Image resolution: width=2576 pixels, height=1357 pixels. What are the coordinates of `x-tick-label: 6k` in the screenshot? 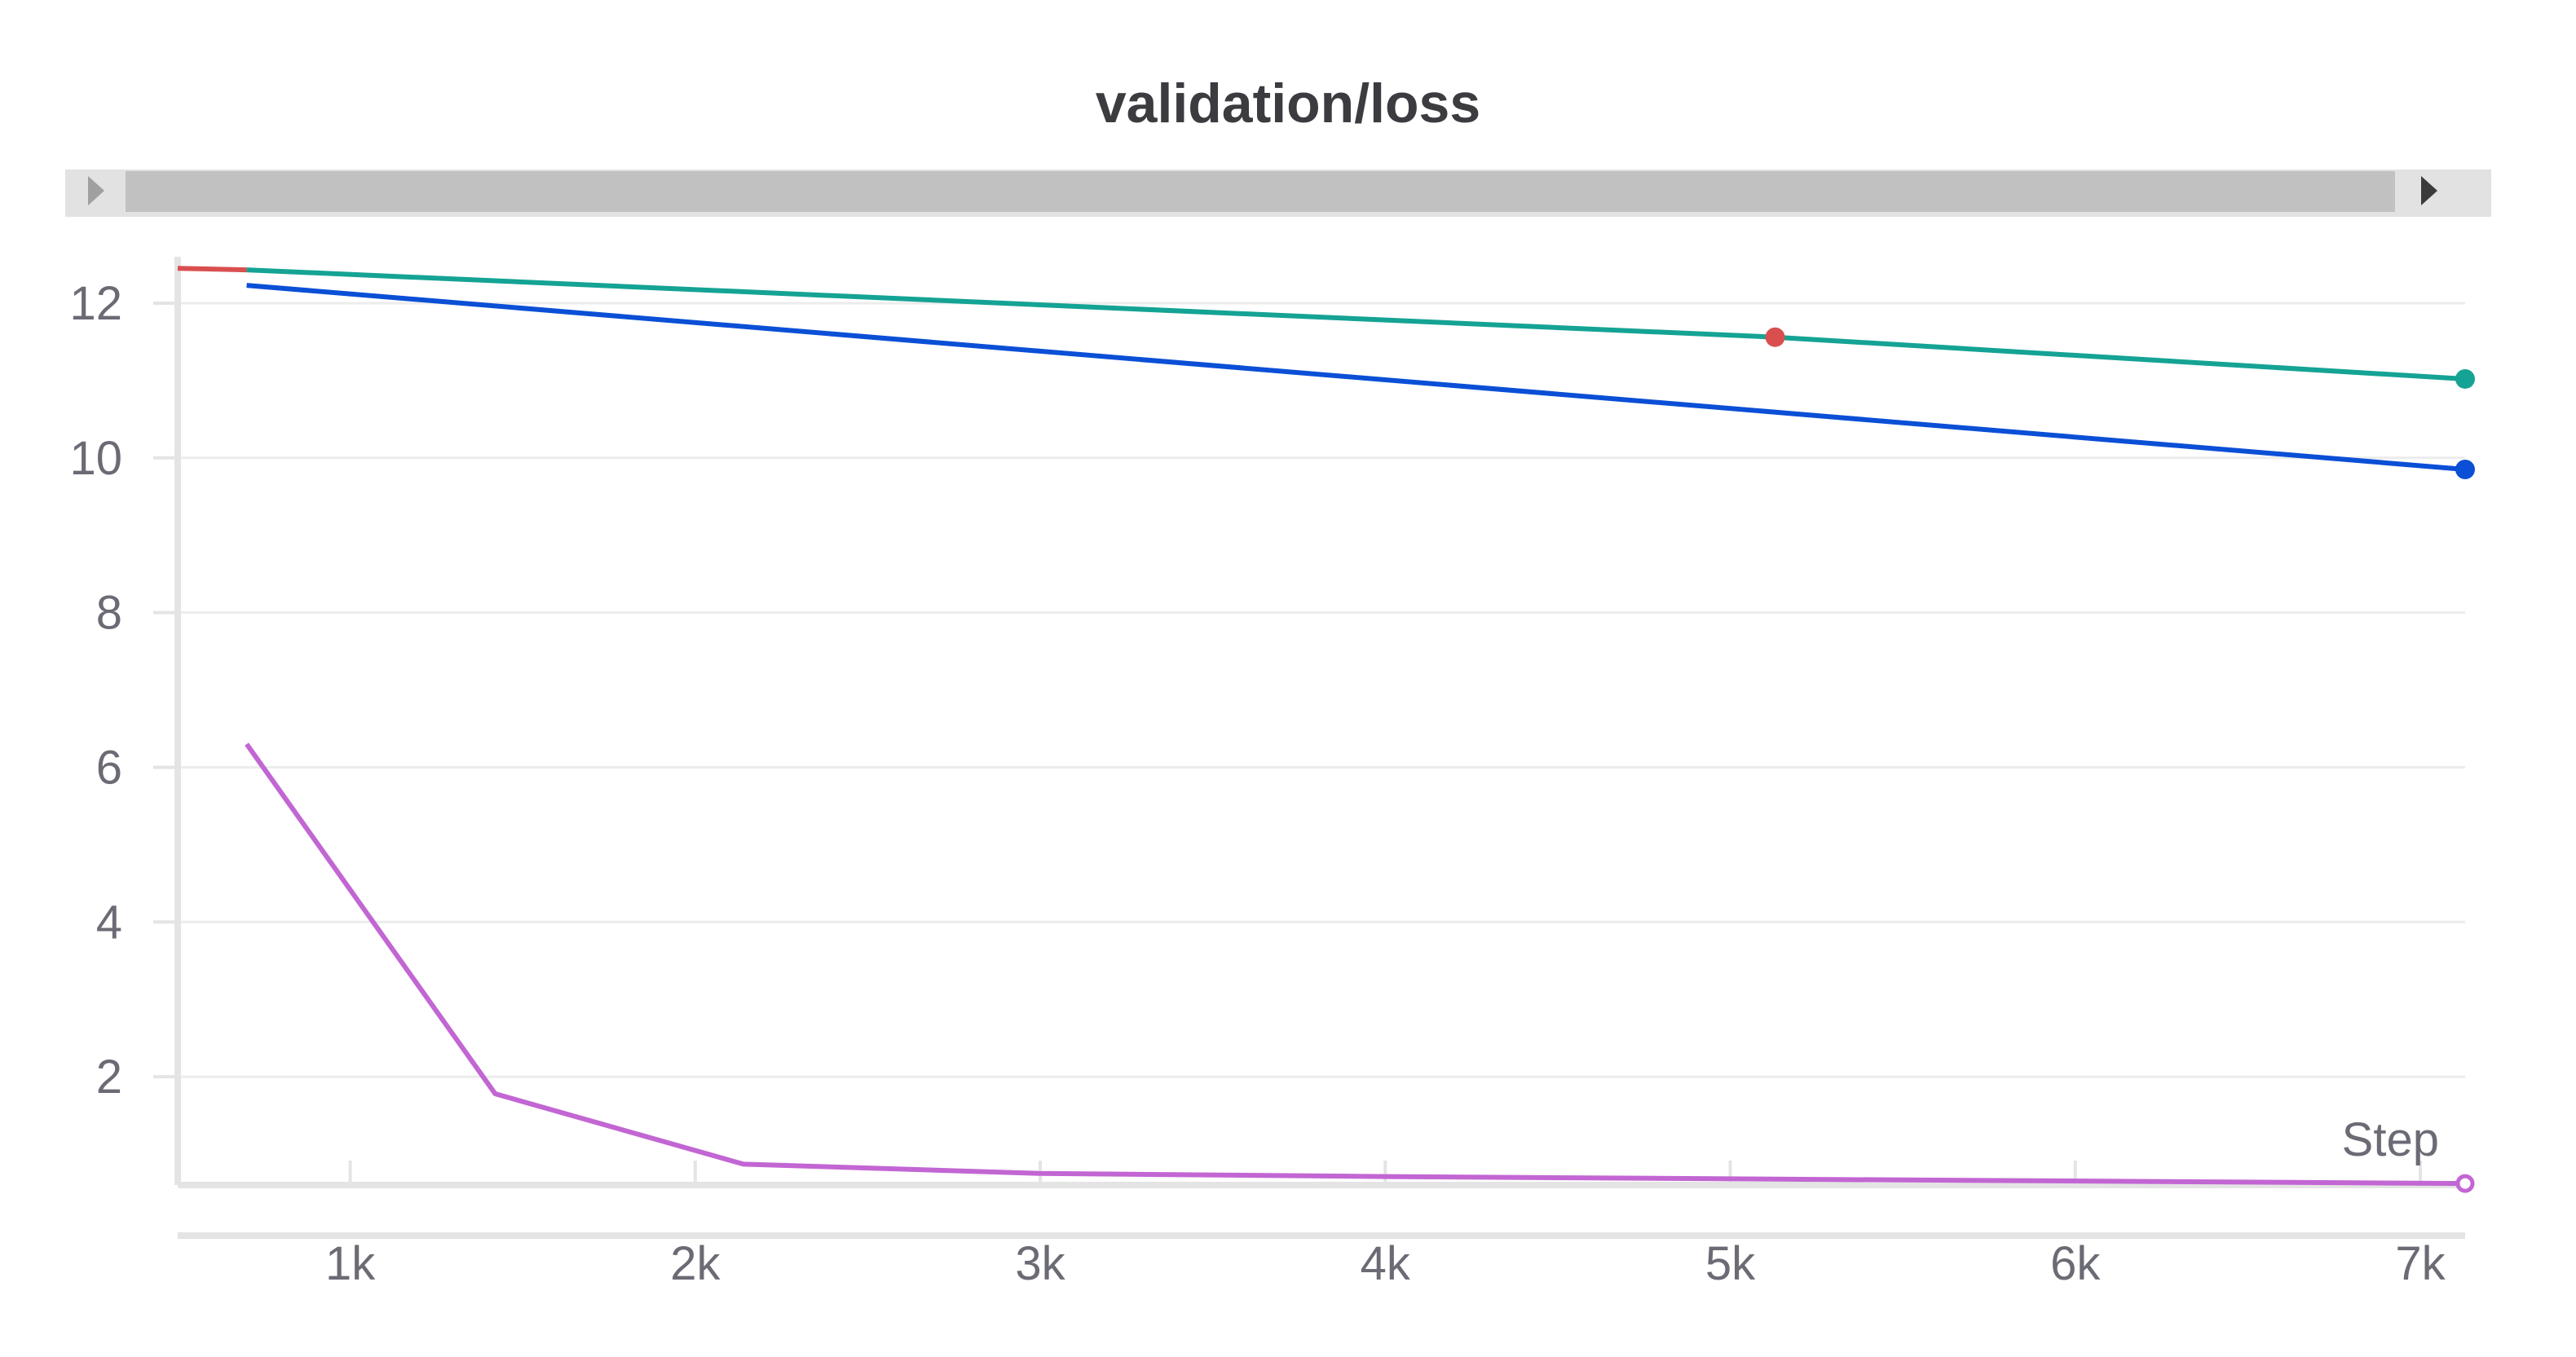 It's located at (2075, 1263).